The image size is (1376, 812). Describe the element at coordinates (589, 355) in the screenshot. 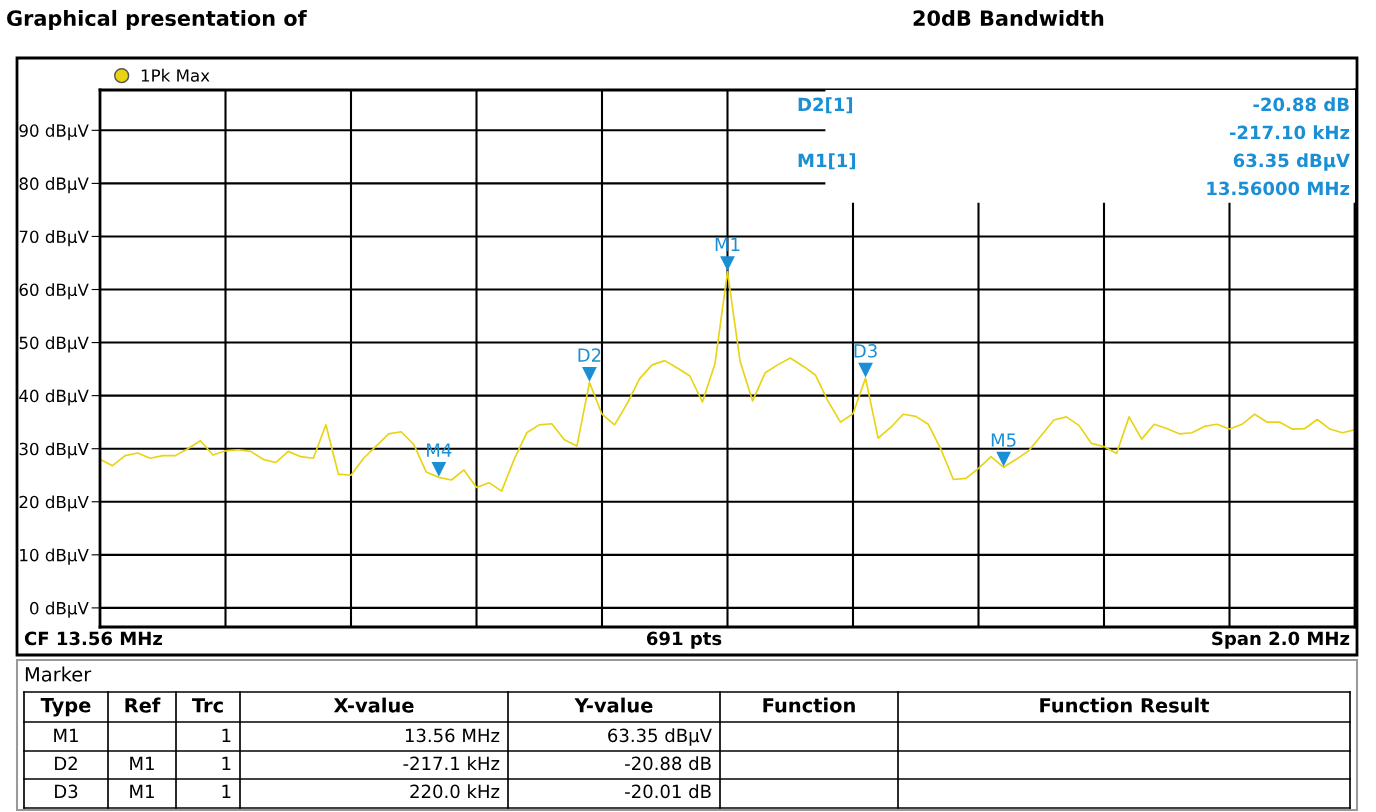

I see `annotation: D2` at that location.